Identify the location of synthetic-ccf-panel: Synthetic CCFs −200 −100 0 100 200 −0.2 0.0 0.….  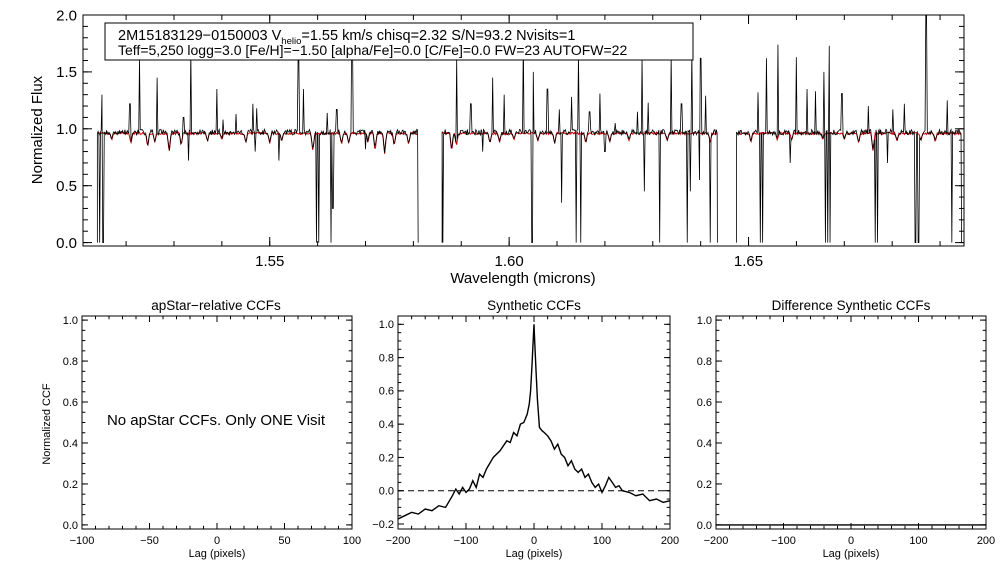
(525, 429).